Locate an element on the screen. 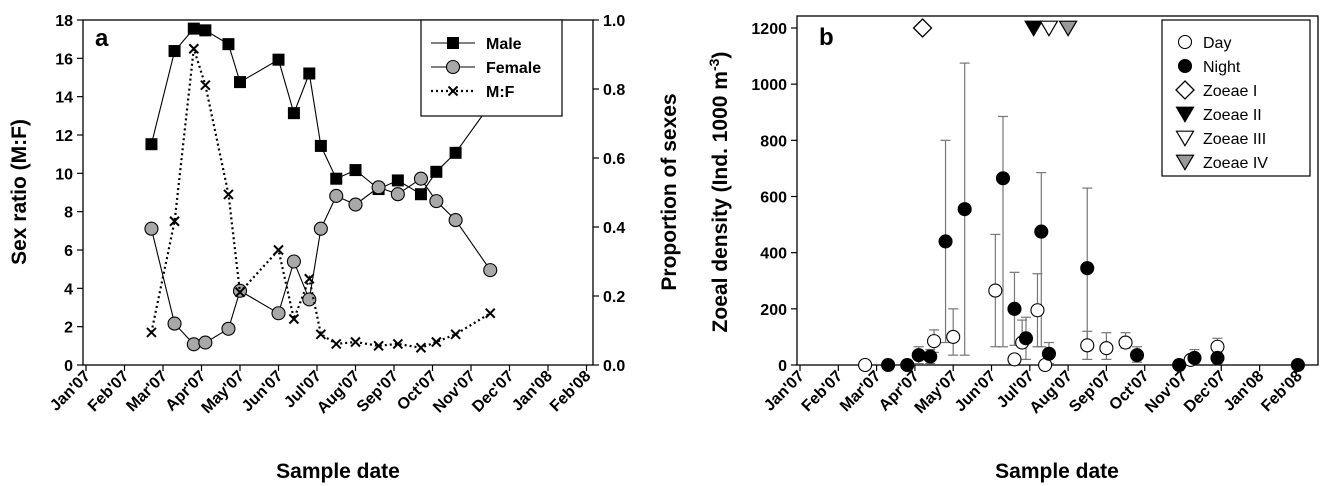 This screenshot has height=486, width=1328. x-tick-label-a: Feb'08 is located at coordinates (570, 391).